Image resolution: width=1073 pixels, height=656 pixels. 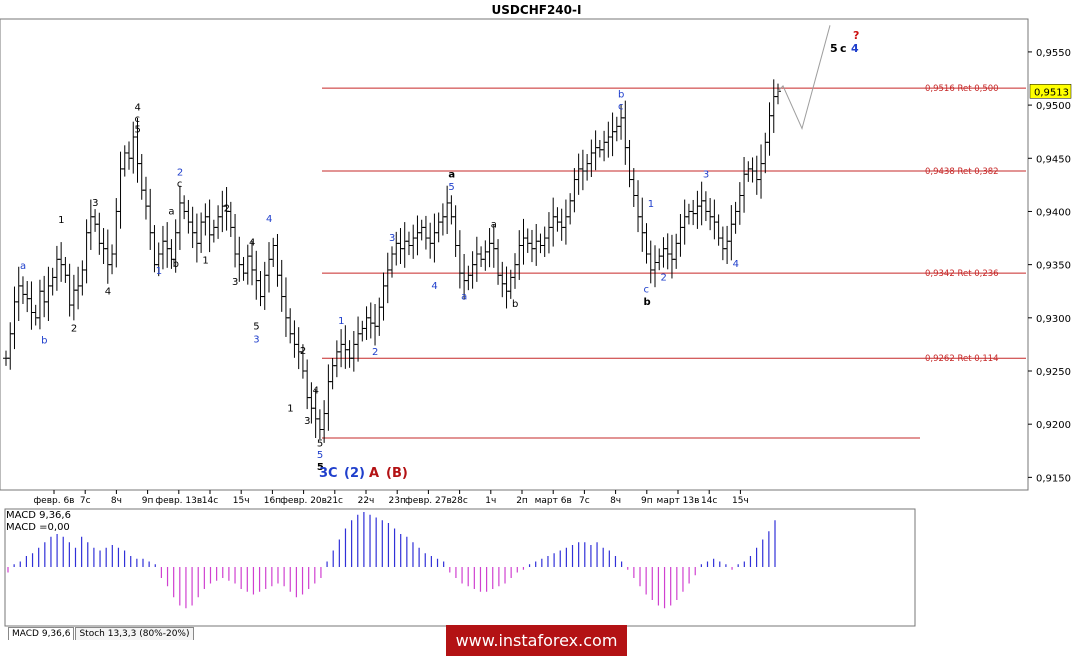 I want to click on tab-macd: MACD 9,36,6, so click(x=41, y=633).